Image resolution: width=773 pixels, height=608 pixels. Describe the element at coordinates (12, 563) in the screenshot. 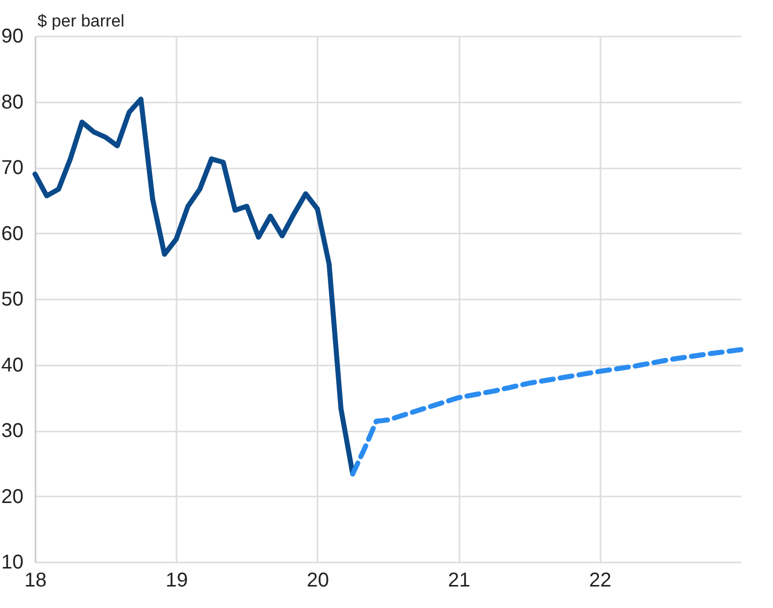

I see `y-tick-label: 10` at that location.